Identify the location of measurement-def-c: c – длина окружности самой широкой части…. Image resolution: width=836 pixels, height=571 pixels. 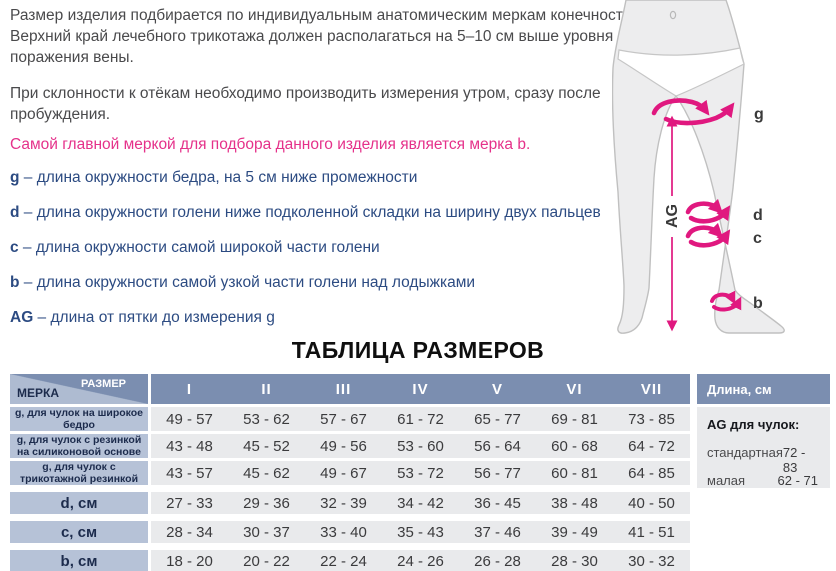
(325, 247).